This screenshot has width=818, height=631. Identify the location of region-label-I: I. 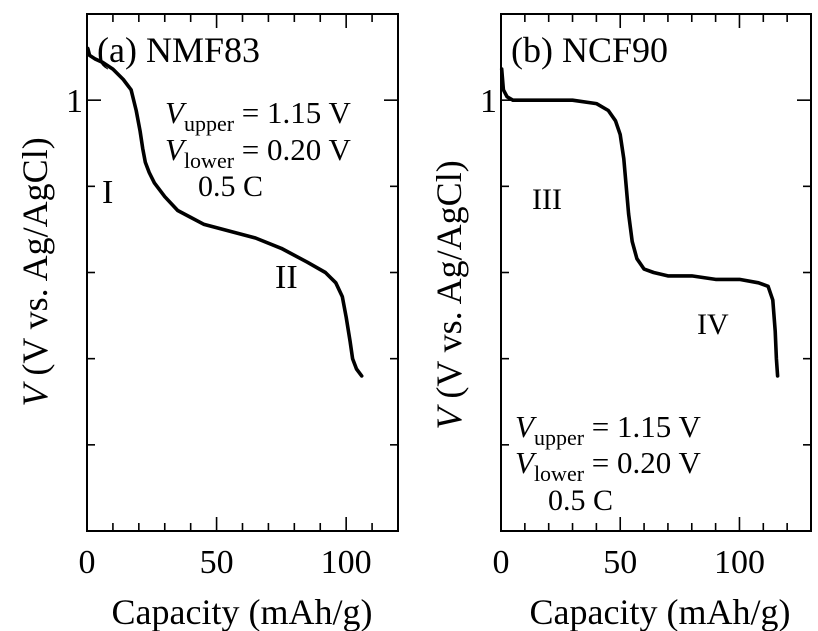
(107, 192).